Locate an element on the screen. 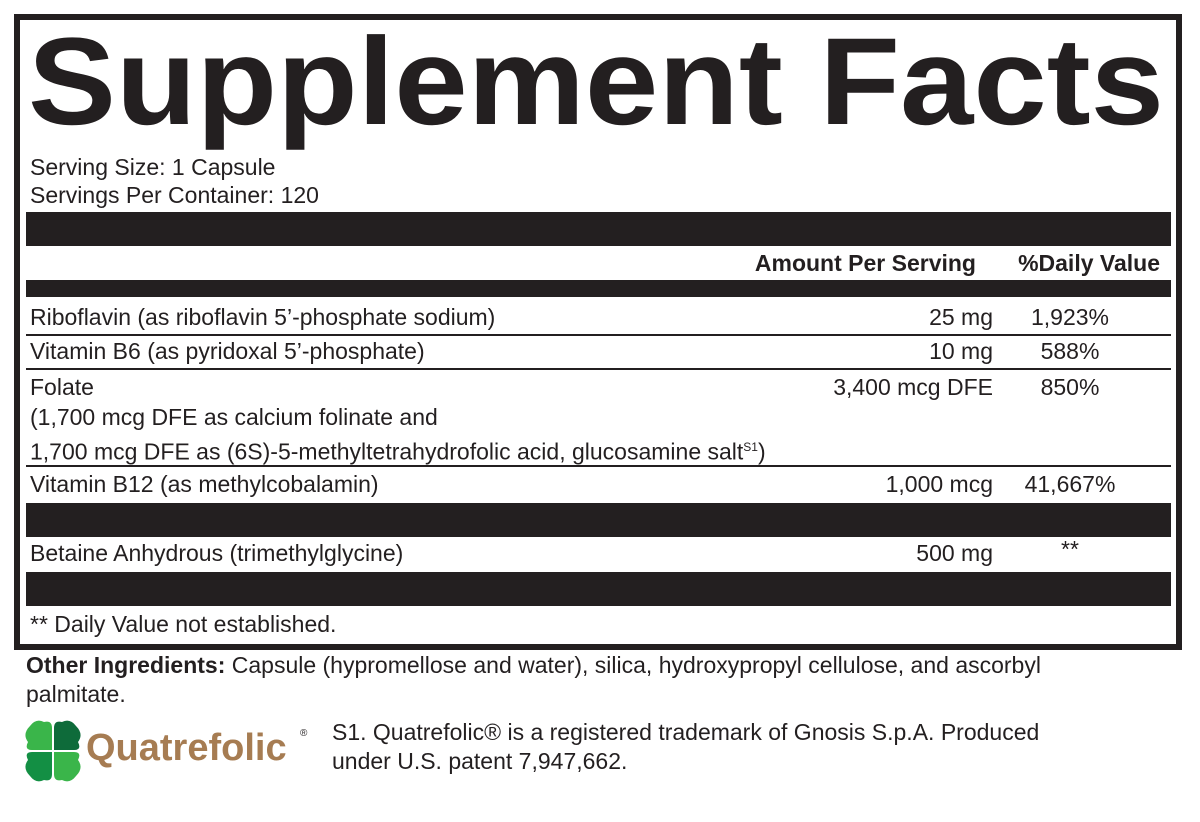 The image size is (1200, 822). servings-per-container: Servings Per Container: 120 is located at coordinates (174, 195).